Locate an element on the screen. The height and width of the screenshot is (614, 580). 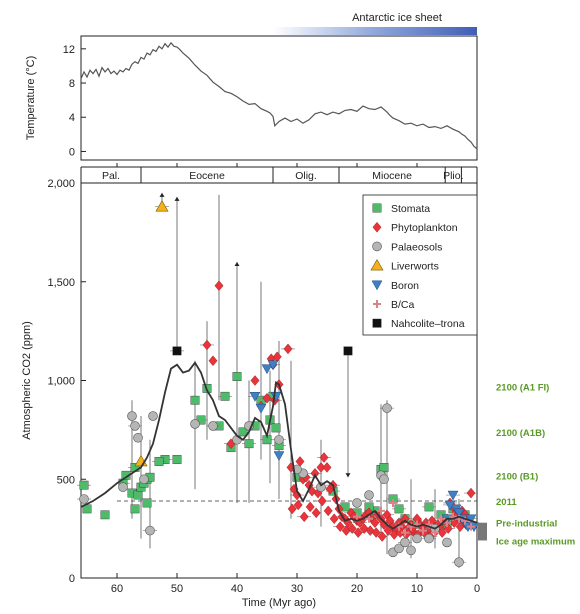
antarctic-ice-sheet-label: Antarctic ice sheet is located at coordinates (397, 18).